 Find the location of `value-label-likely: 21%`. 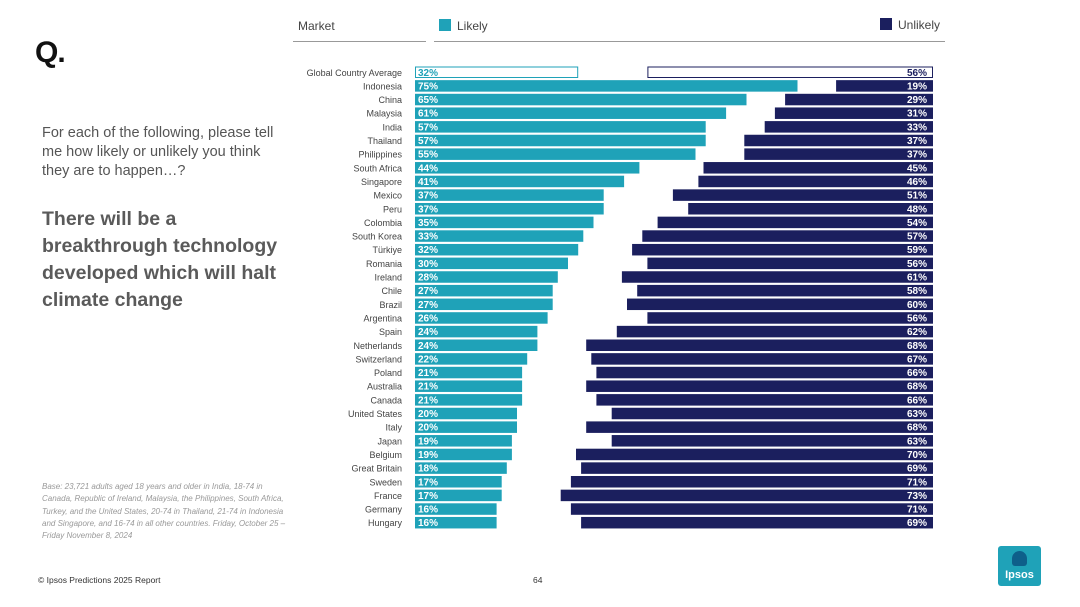

value-label-likely: 21% is located at coordinates (428, 400).